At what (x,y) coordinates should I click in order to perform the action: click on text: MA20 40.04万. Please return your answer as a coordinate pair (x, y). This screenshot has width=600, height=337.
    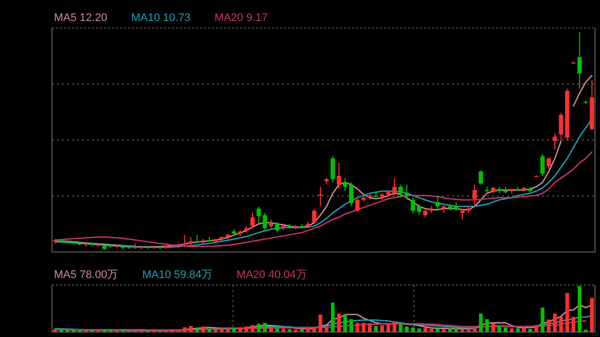
    Looking at the image, I should click on (271, 275).